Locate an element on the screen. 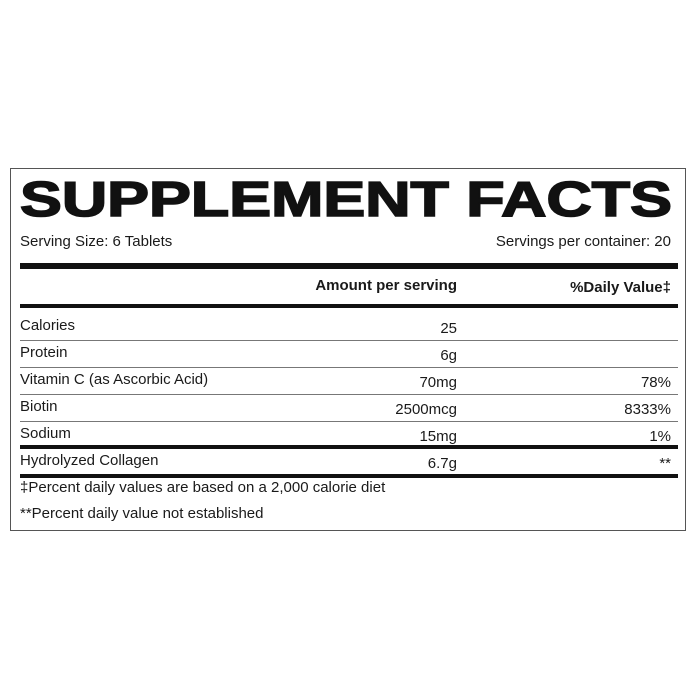 The image size is (700, 700). nutrient-name: Protein is located at coordinates (44, 352).